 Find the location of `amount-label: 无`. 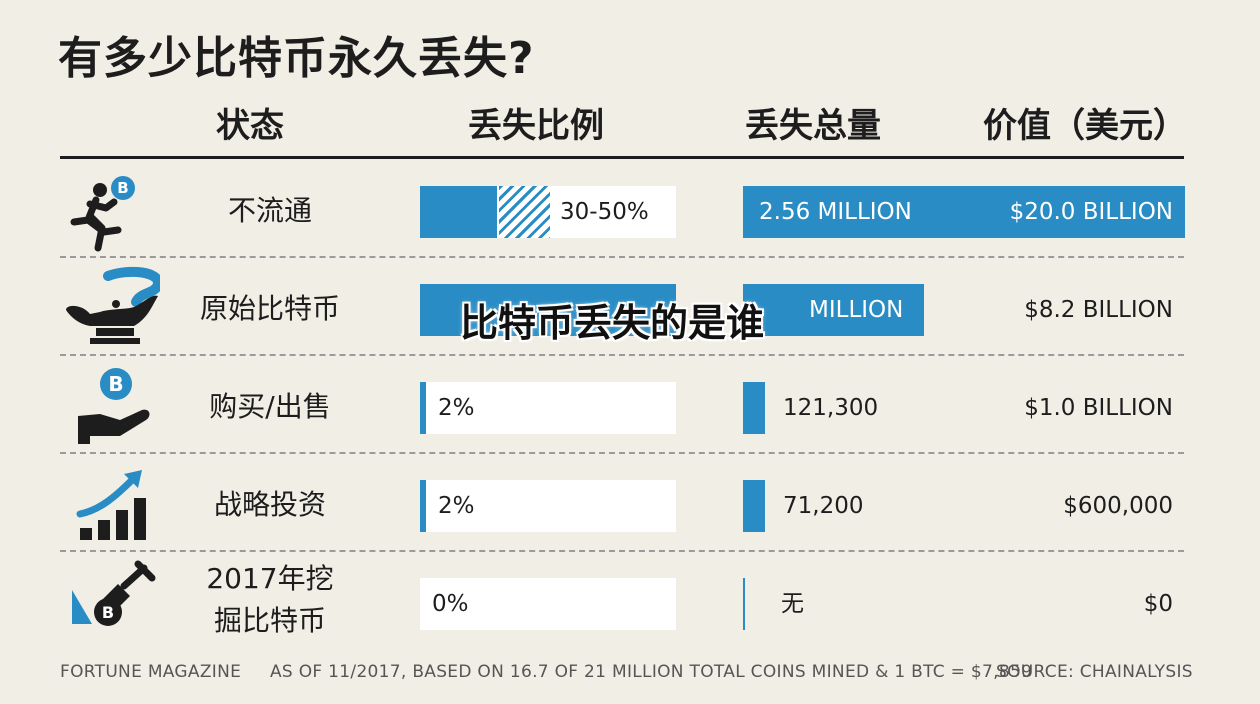

amount-label: 无 is located at coordinates (792, 604).